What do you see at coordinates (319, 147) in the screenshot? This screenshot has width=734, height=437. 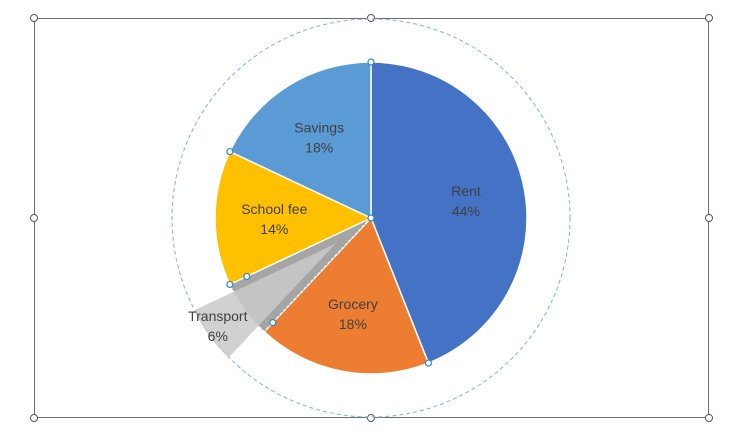 I see `data-label-savings-value: 18%` at bounding box center [319, 147].